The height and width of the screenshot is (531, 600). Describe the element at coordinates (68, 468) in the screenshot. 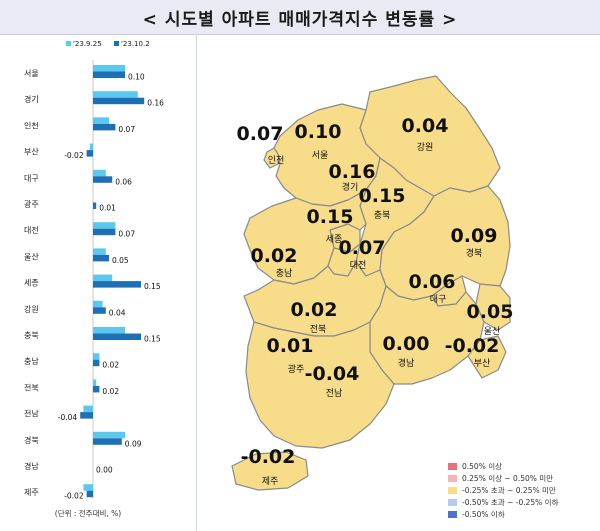

I see `bar-row: 경남 0.00` at that location.